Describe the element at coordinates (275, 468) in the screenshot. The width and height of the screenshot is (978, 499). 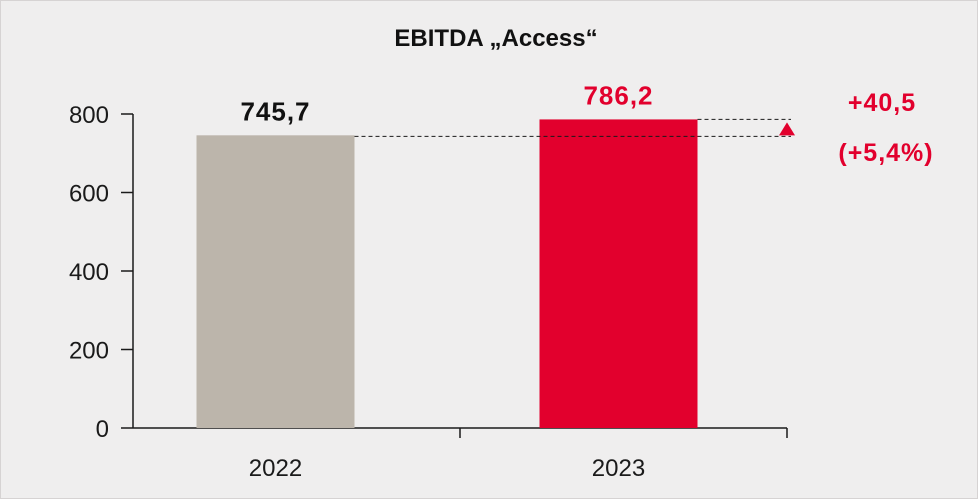
I see `x-tick-label-2022: 2022` at that location.